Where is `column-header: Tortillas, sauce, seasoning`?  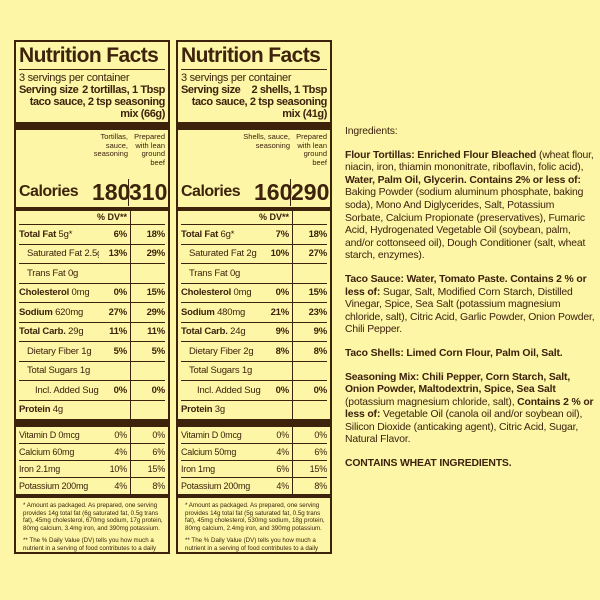
column-header: Tortillas, sauce, seasoning is located at coordinates (110, 145).